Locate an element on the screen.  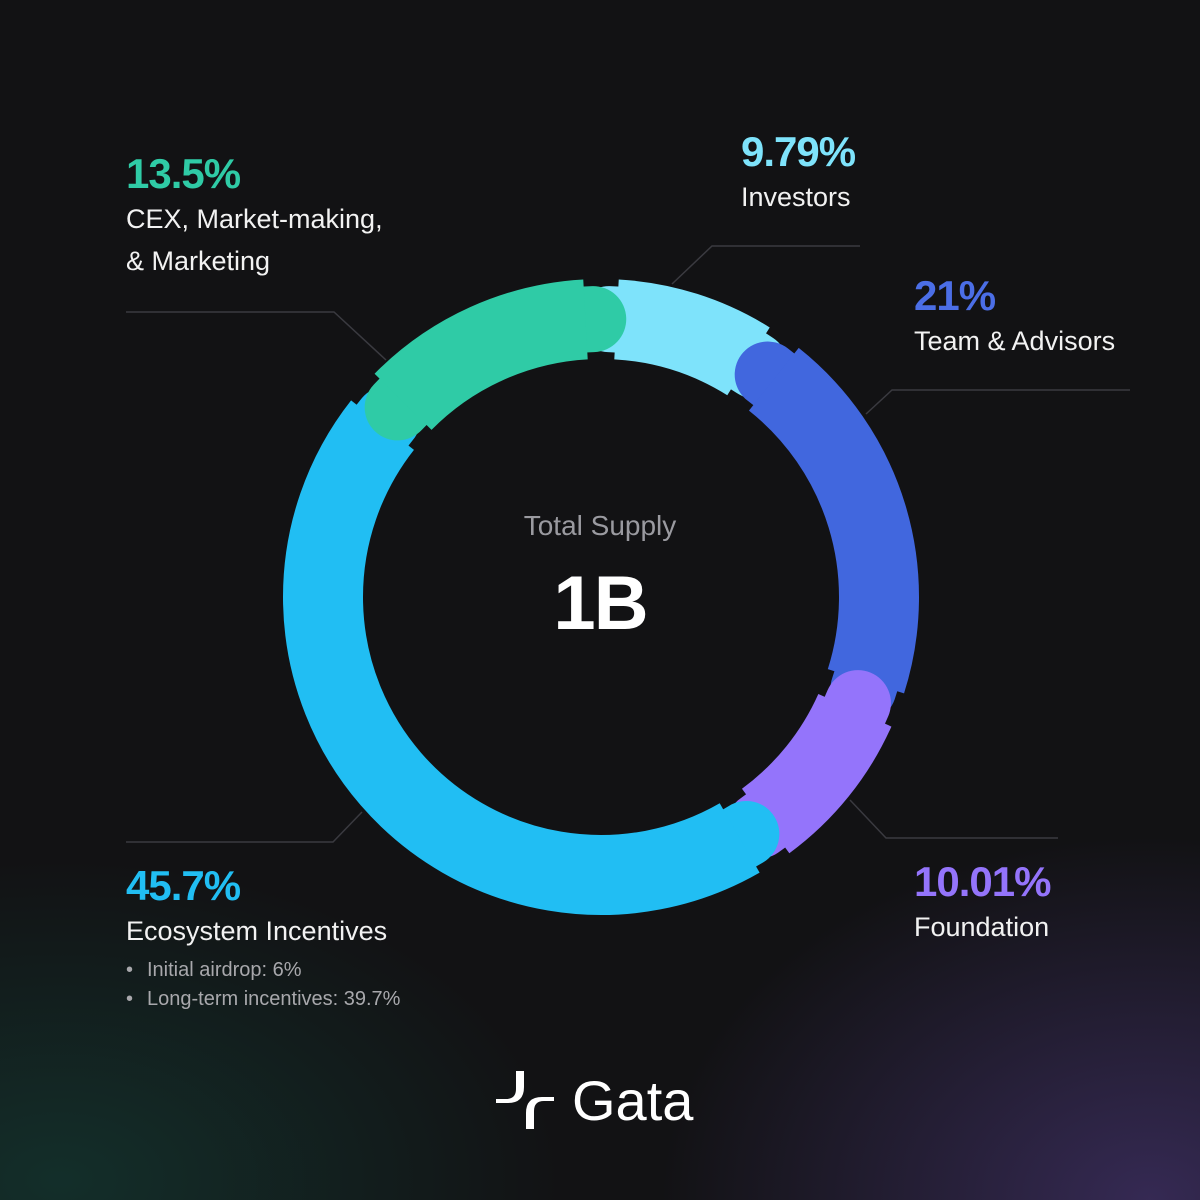
slice-cex-marketing-body is located at coordinates (481, 355).